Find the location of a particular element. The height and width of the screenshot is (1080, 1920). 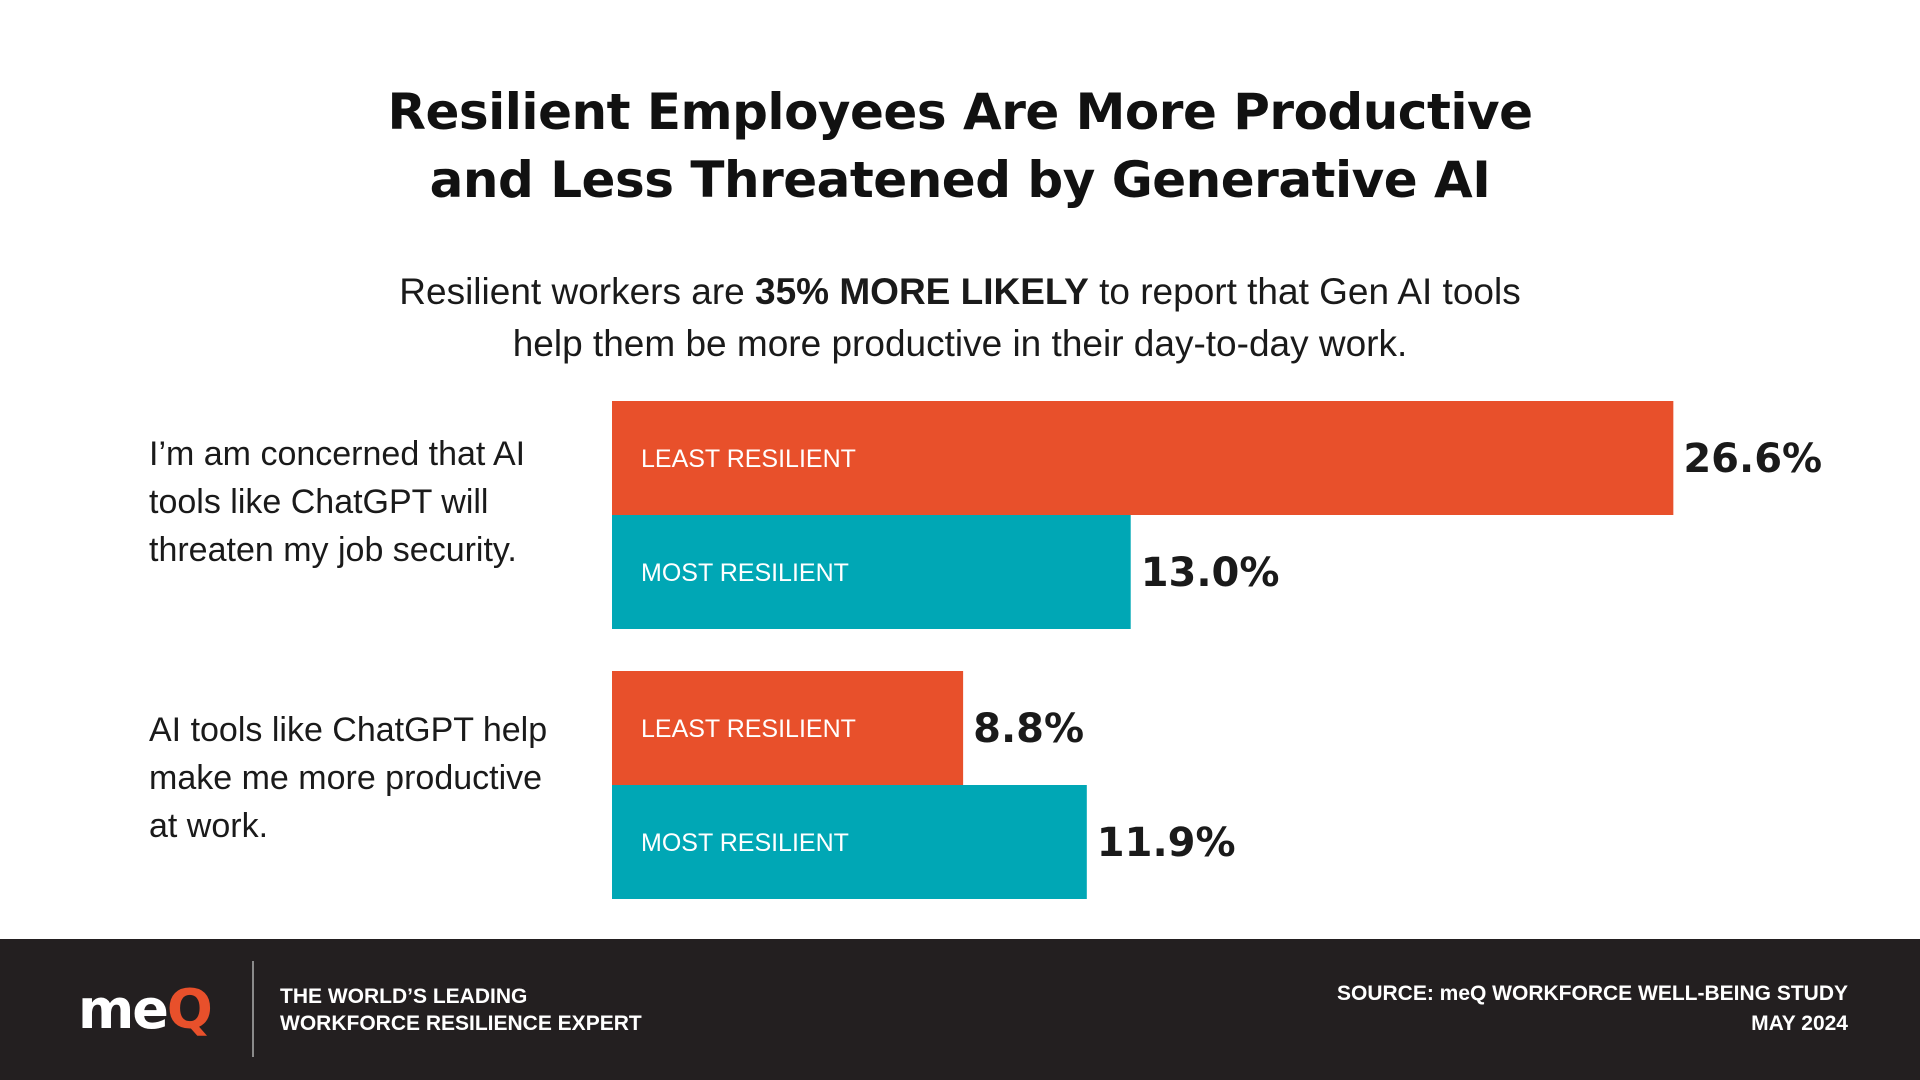

value-label-productivity-most-resilient: 11.9% is located at coordinates (1166, 843).